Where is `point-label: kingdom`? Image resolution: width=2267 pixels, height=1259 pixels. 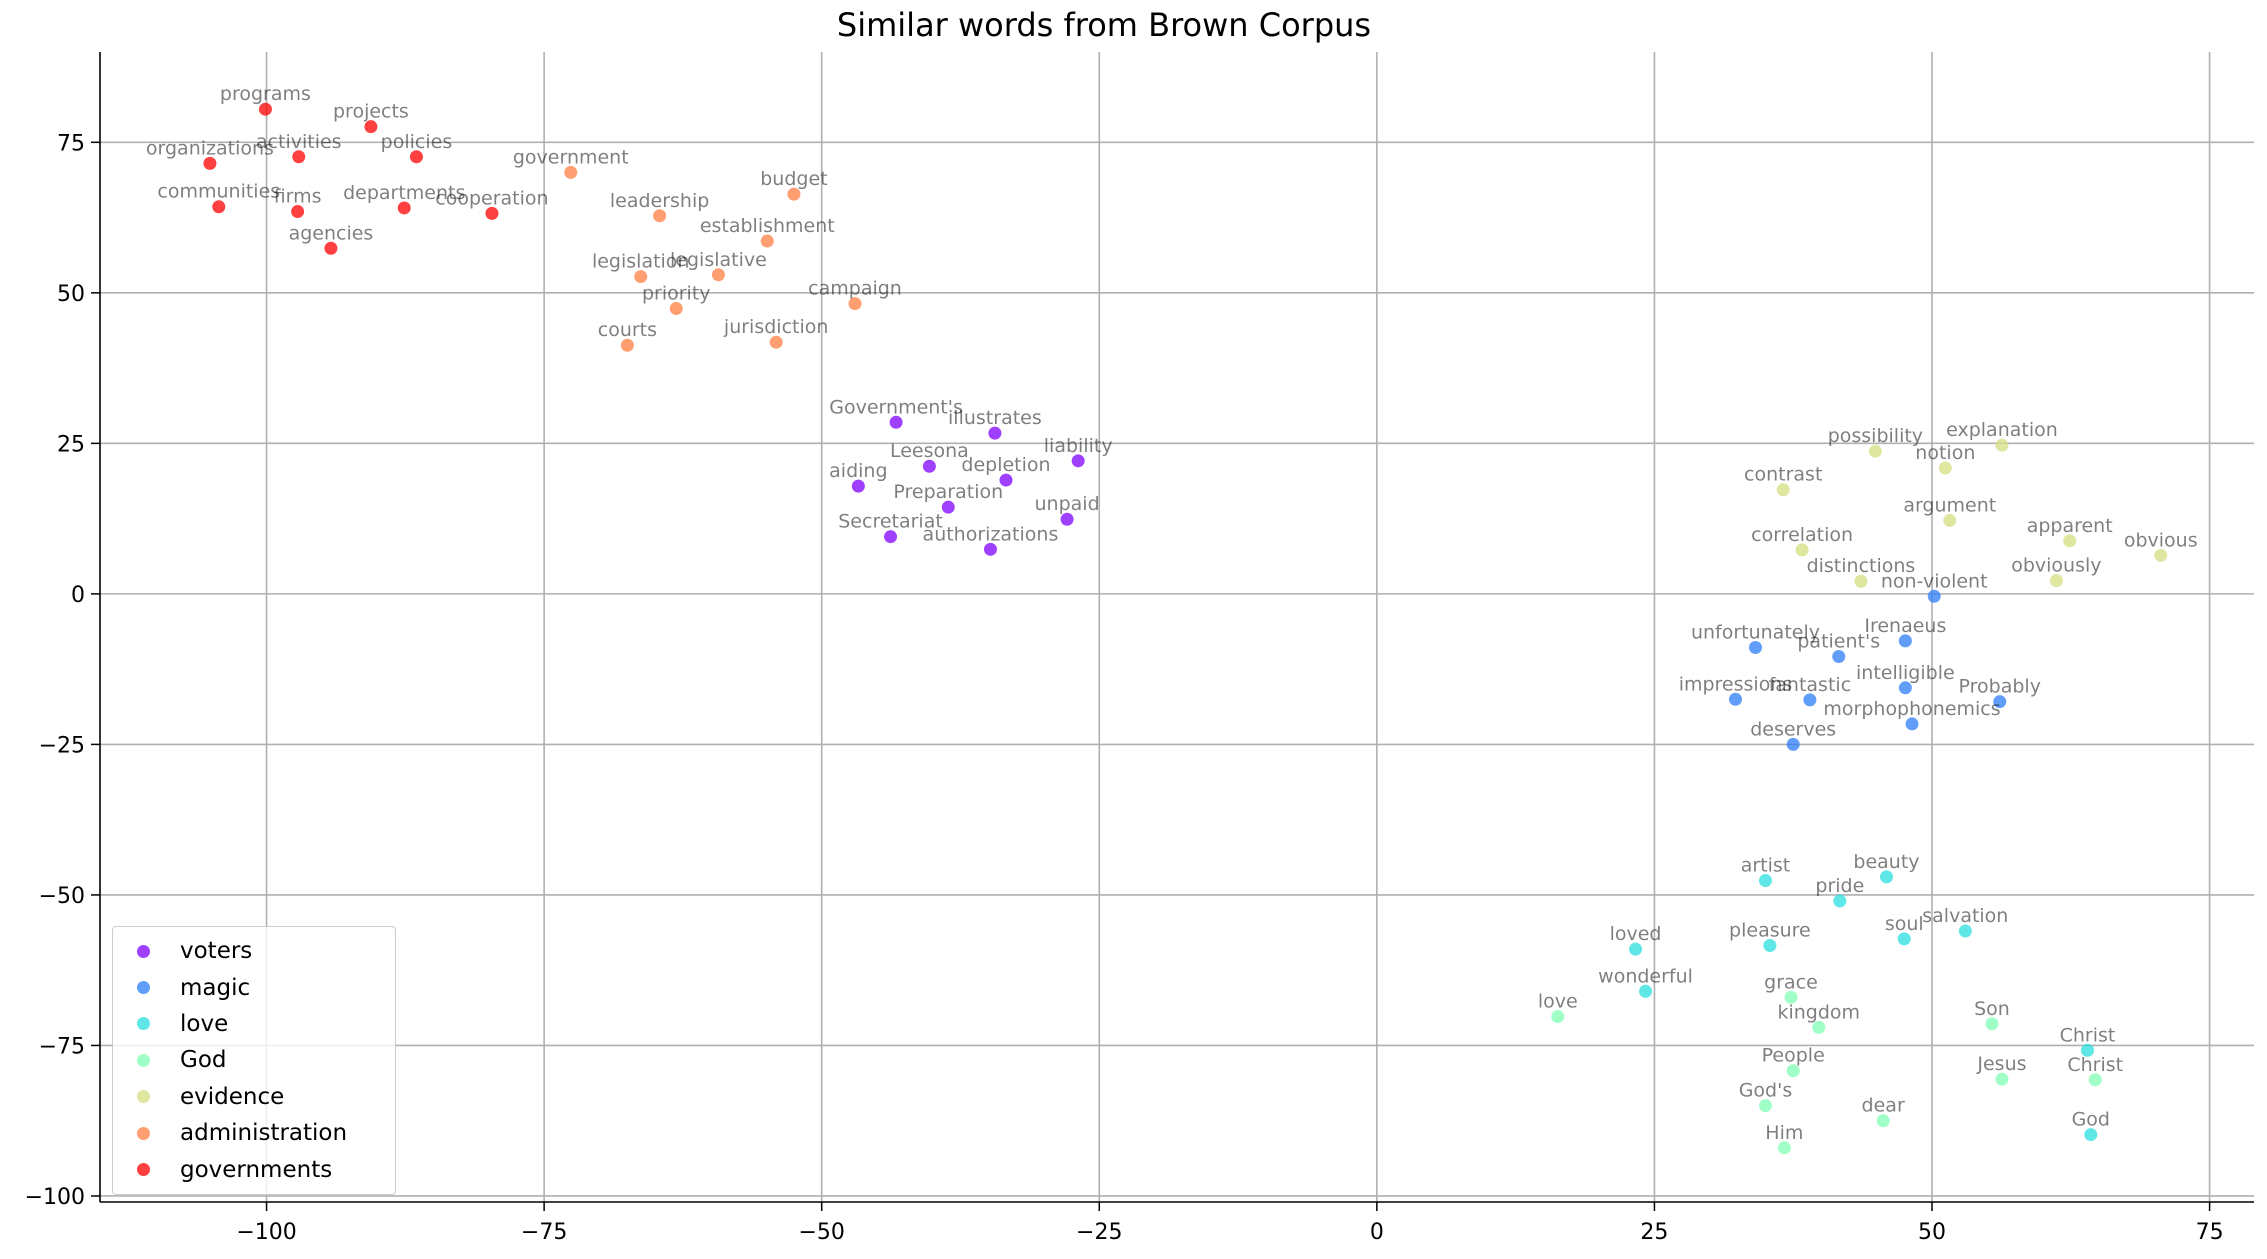 point-label: kingdom is located at coordinates (1818, 1012).